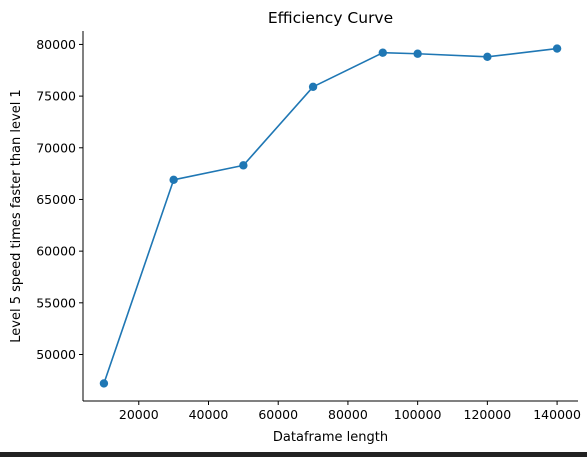 This screenshot has height=457, width=587. Describe the element at coordinates (488, 414) in the screenshot. I see `x-tick-label: 120000` at that location.